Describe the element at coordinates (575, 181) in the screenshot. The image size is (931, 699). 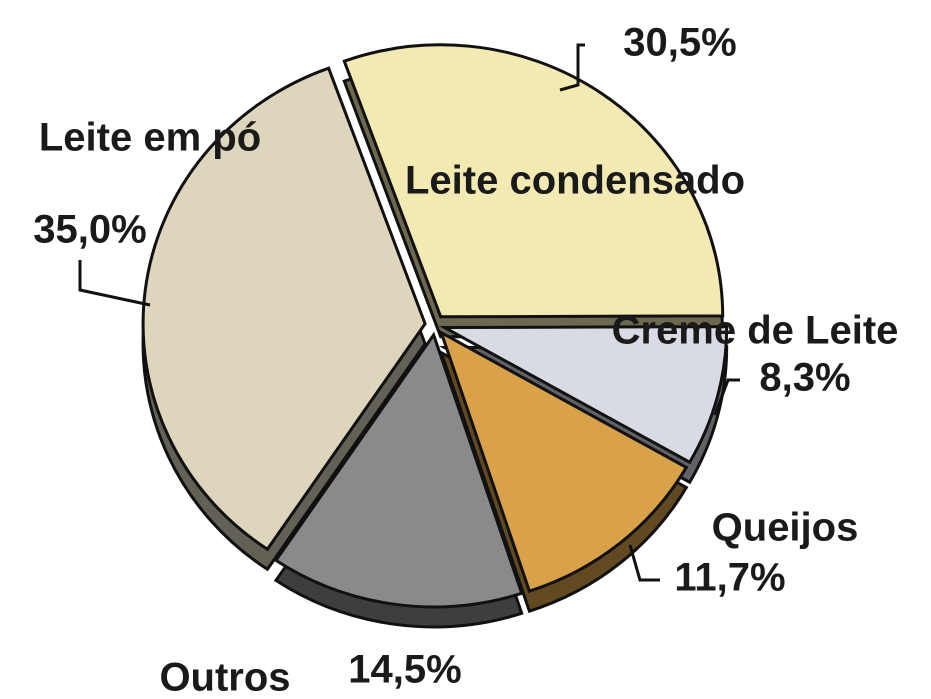
I see `slice-label: Leite condensado` at that location.